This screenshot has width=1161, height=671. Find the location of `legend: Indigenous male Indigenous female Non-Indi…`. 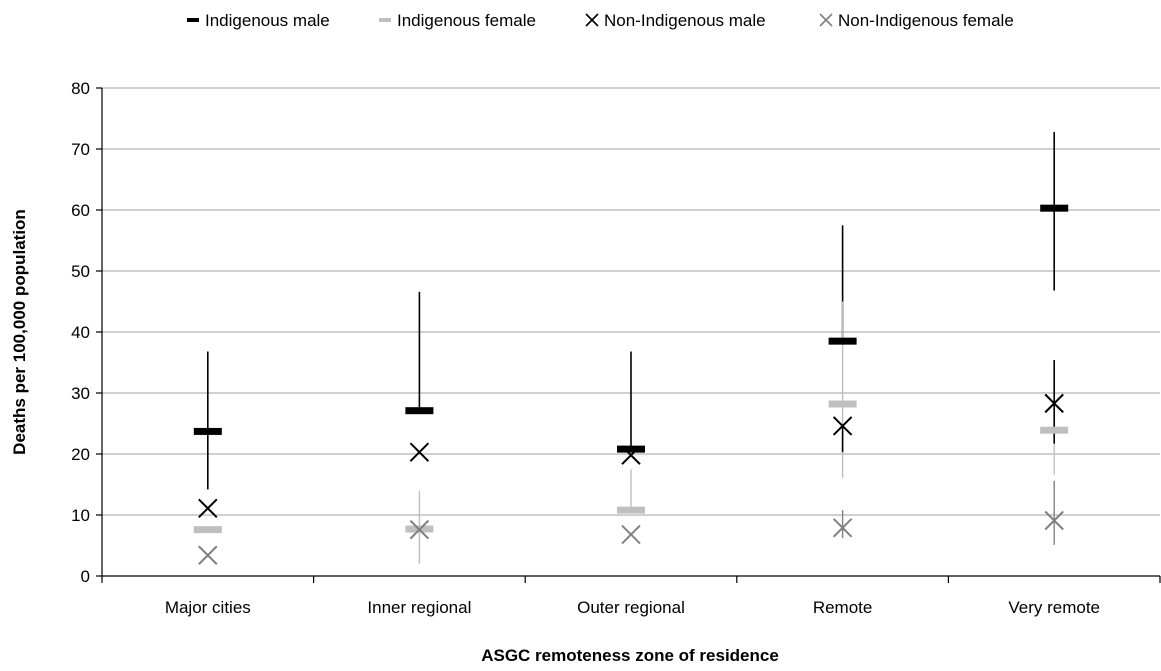

legend: Indigenous male Indigenous female Non-Indi… is located at coordinates (600, 20).